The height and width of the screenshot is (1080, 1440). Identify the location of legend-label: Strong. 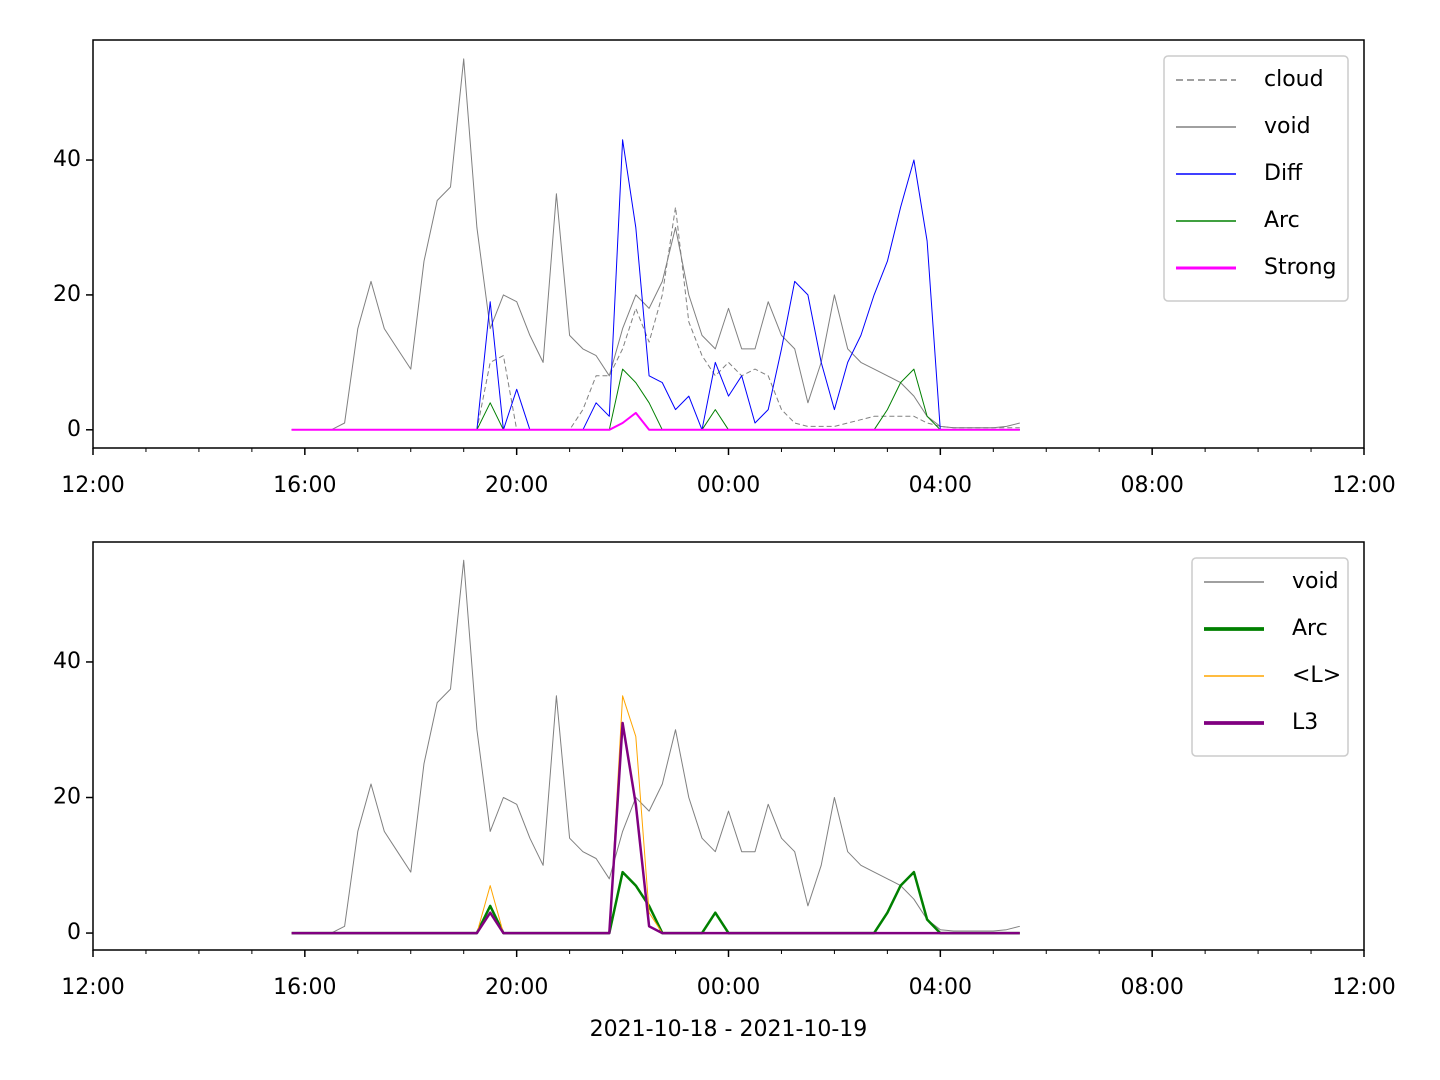
(1300, 267).